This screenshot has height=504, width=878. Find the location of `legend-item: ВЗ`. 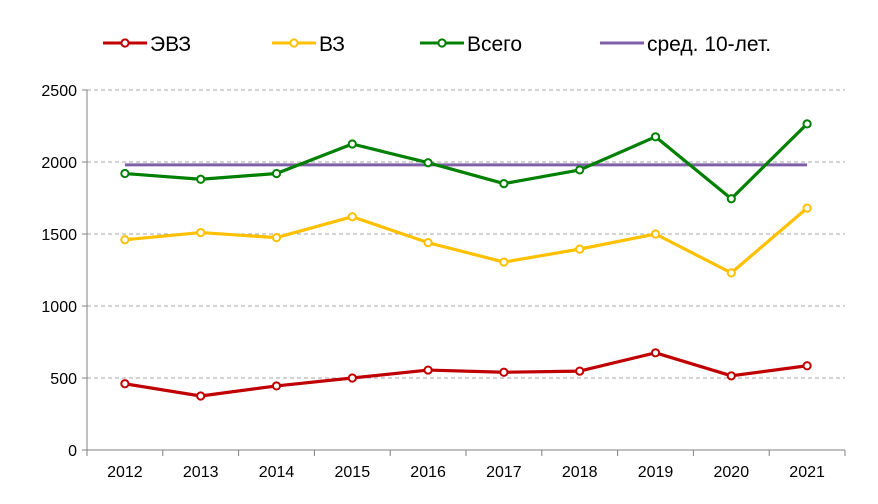

legend-item: ВЗ is located at coordinates (308, 44).